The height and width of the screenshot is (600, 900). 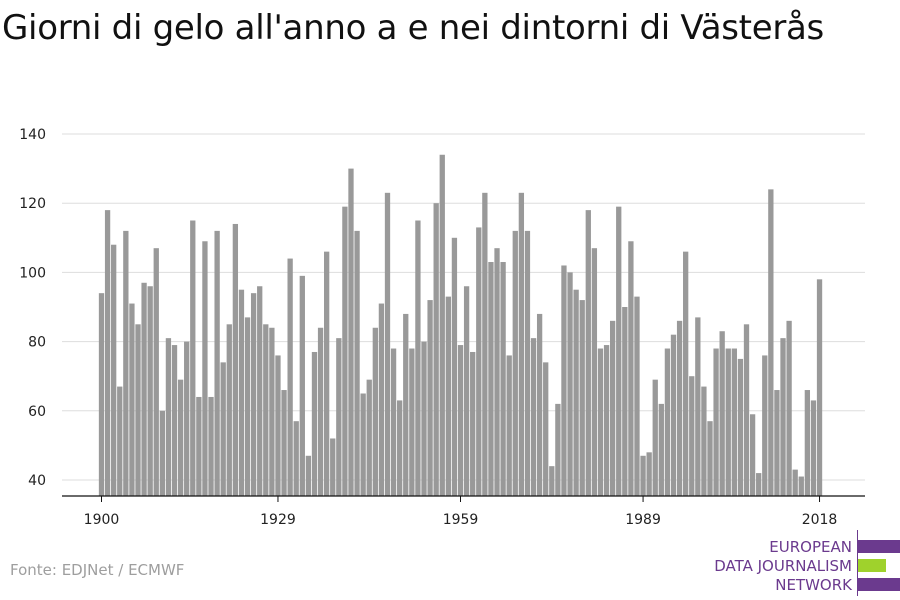 What do you see at coordinates (180, 437) in the screenshot?
I see `bar-1913` at bounding box center [180, 437].